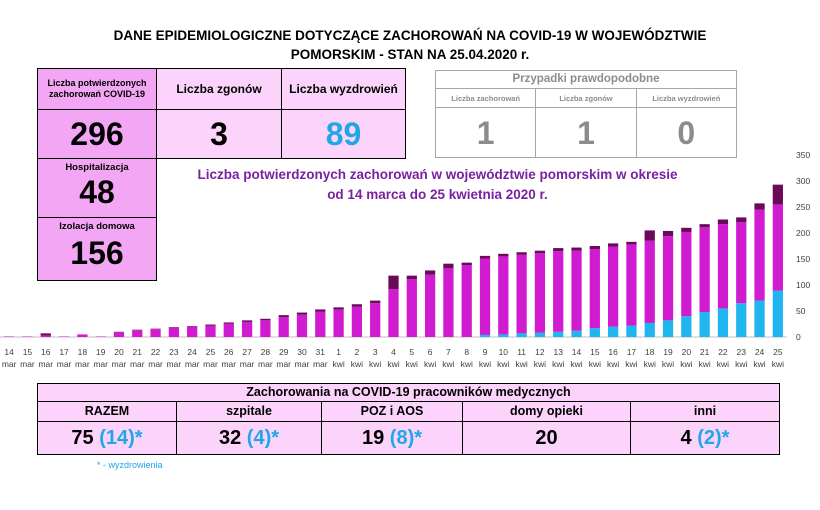  I want to click on x-tick-day: 10, so click(504, 352).